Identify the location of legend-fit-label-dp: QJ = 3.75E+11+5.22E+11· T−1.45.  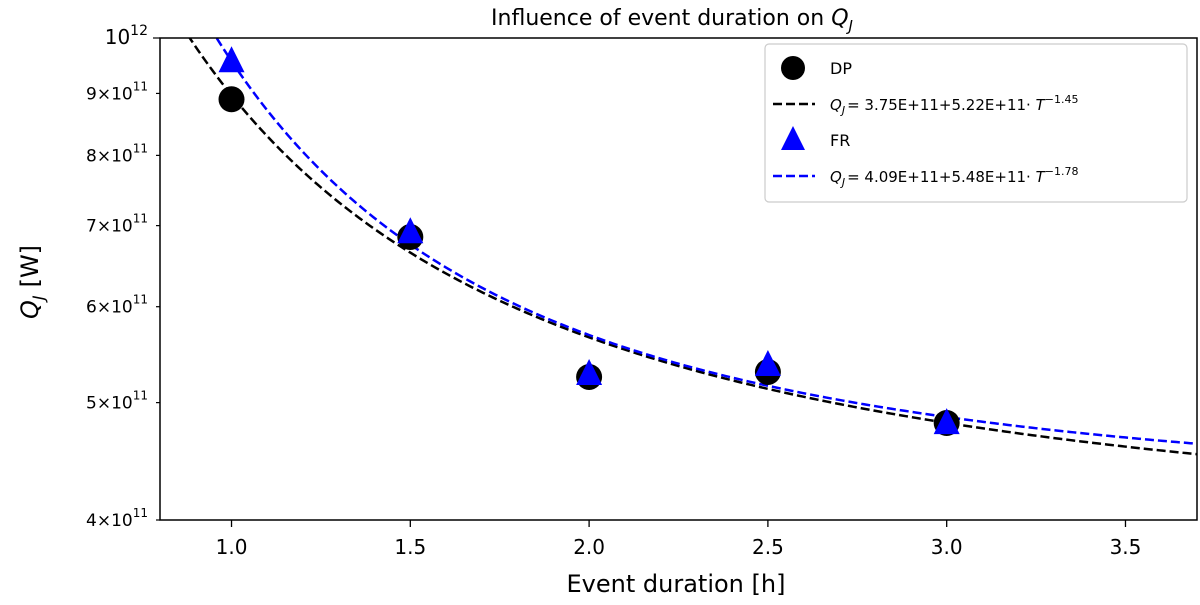
(954, 105).